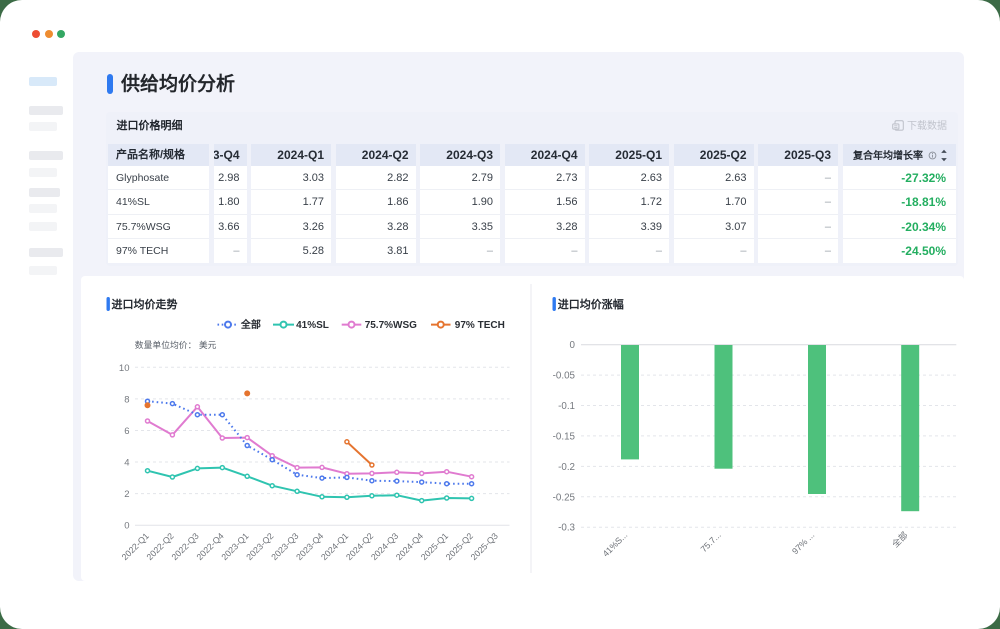 The height and width of the screenshot is (629, 1000). What do you see at coordinates (176, 344) in the screenshot?
I see `svg-text: 数量单位均价： 美元` at bounding box center [176, 344].